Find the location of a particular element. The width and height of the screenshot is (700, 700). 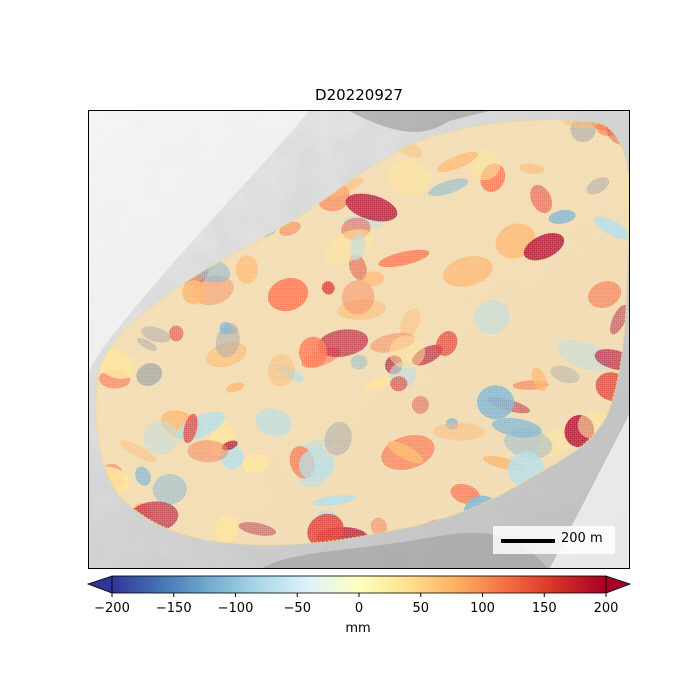

scale-bar-line is located at coordinates (528, 541).